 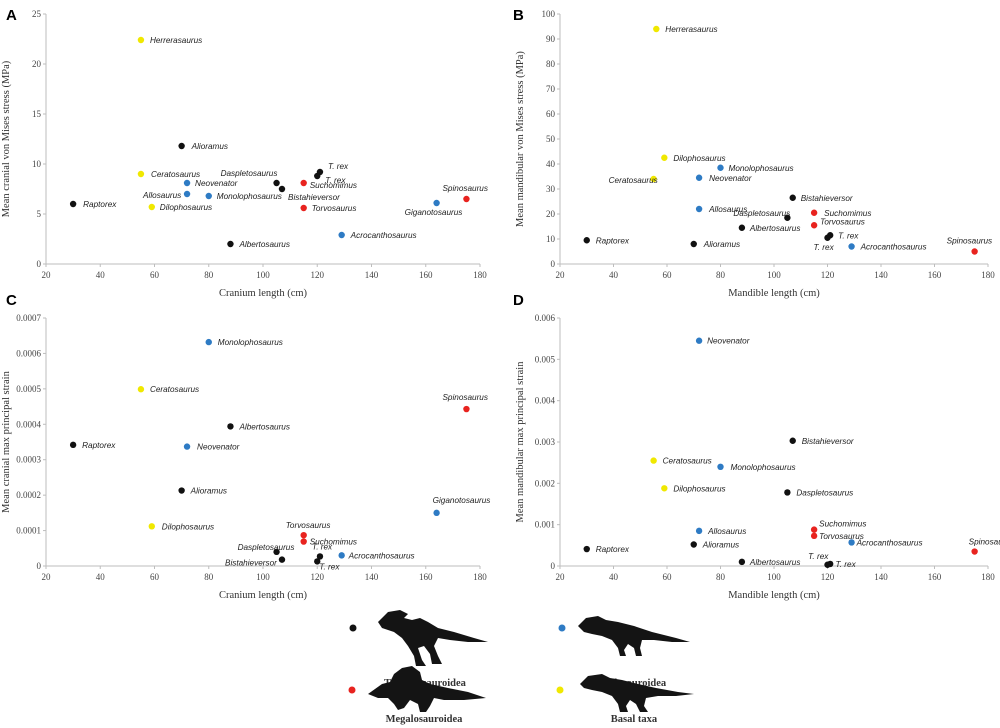 I want to click on y-tick-label: 25, so click(x=37, y=14).